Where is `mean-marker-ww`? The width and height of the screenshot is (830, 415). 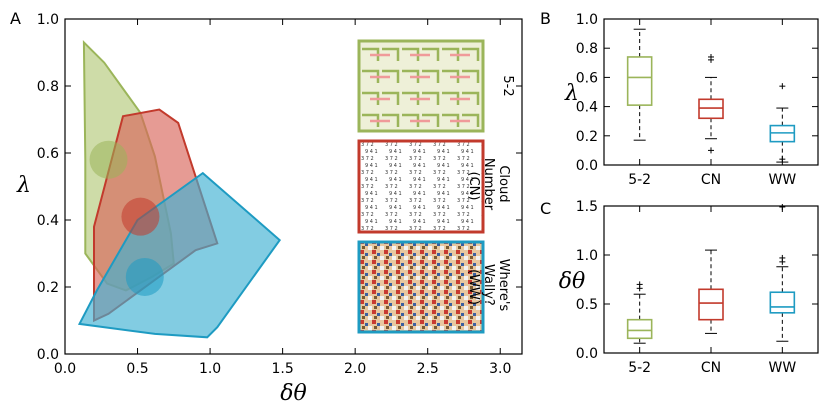 mean-marker-ww is located at coordinates (144, 276).